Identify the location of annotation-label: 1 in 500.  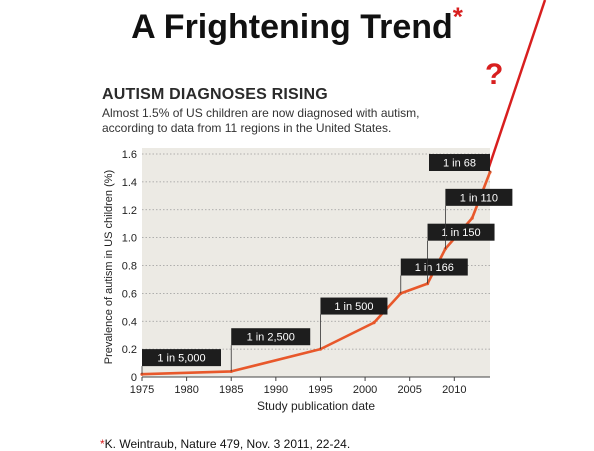
(353, 307).